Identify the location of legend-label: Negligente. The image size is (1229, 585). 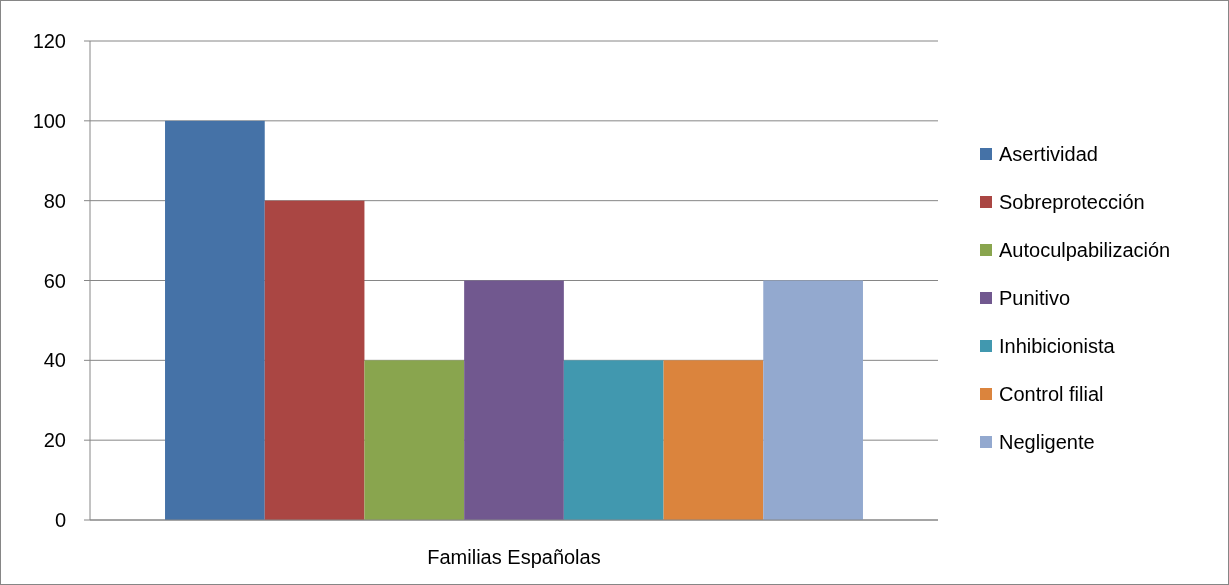
(1047, 442).